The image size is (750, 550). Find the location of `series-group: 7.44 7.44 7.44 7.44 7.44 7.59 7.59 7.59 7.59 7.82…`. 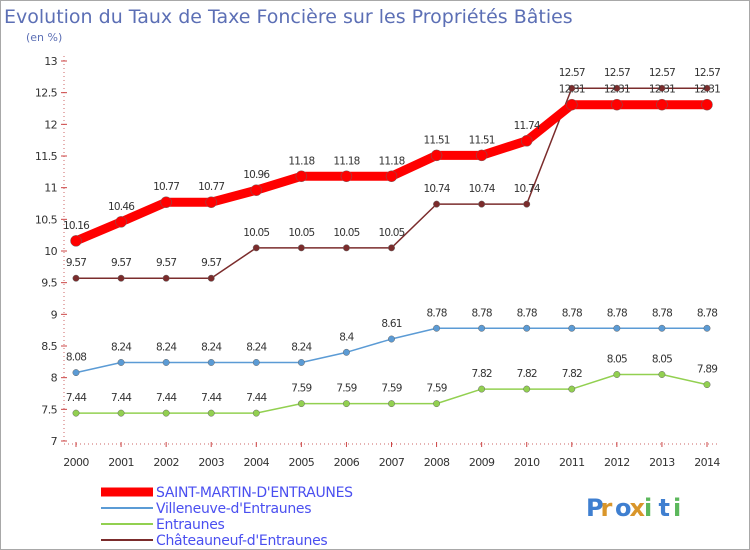

series-group: 7.44 7.44 7.44 7.44 7.44 7.59 7.59 7.59 7.59 7.82… is located at coordinates (392, 385).